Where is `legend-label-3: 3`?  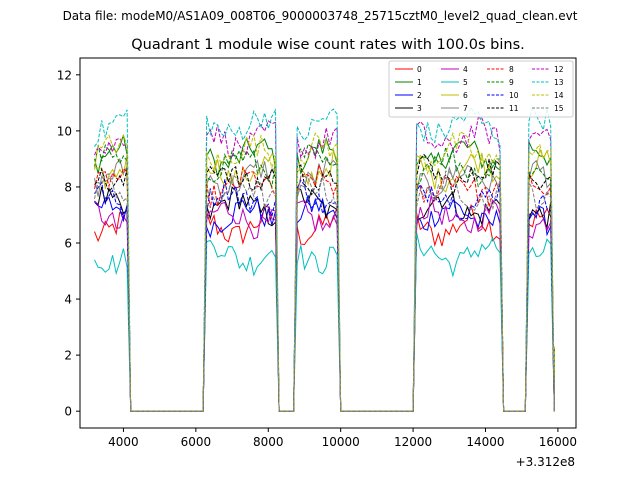
legend-label-3: 3 is located at coordinates (419, 108).